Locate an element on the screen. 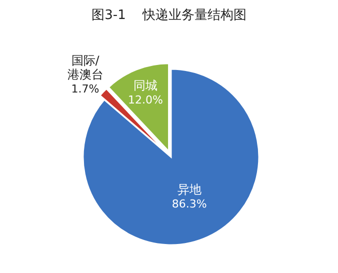  data-label: 86.3% is located at coordinates (189, 203).